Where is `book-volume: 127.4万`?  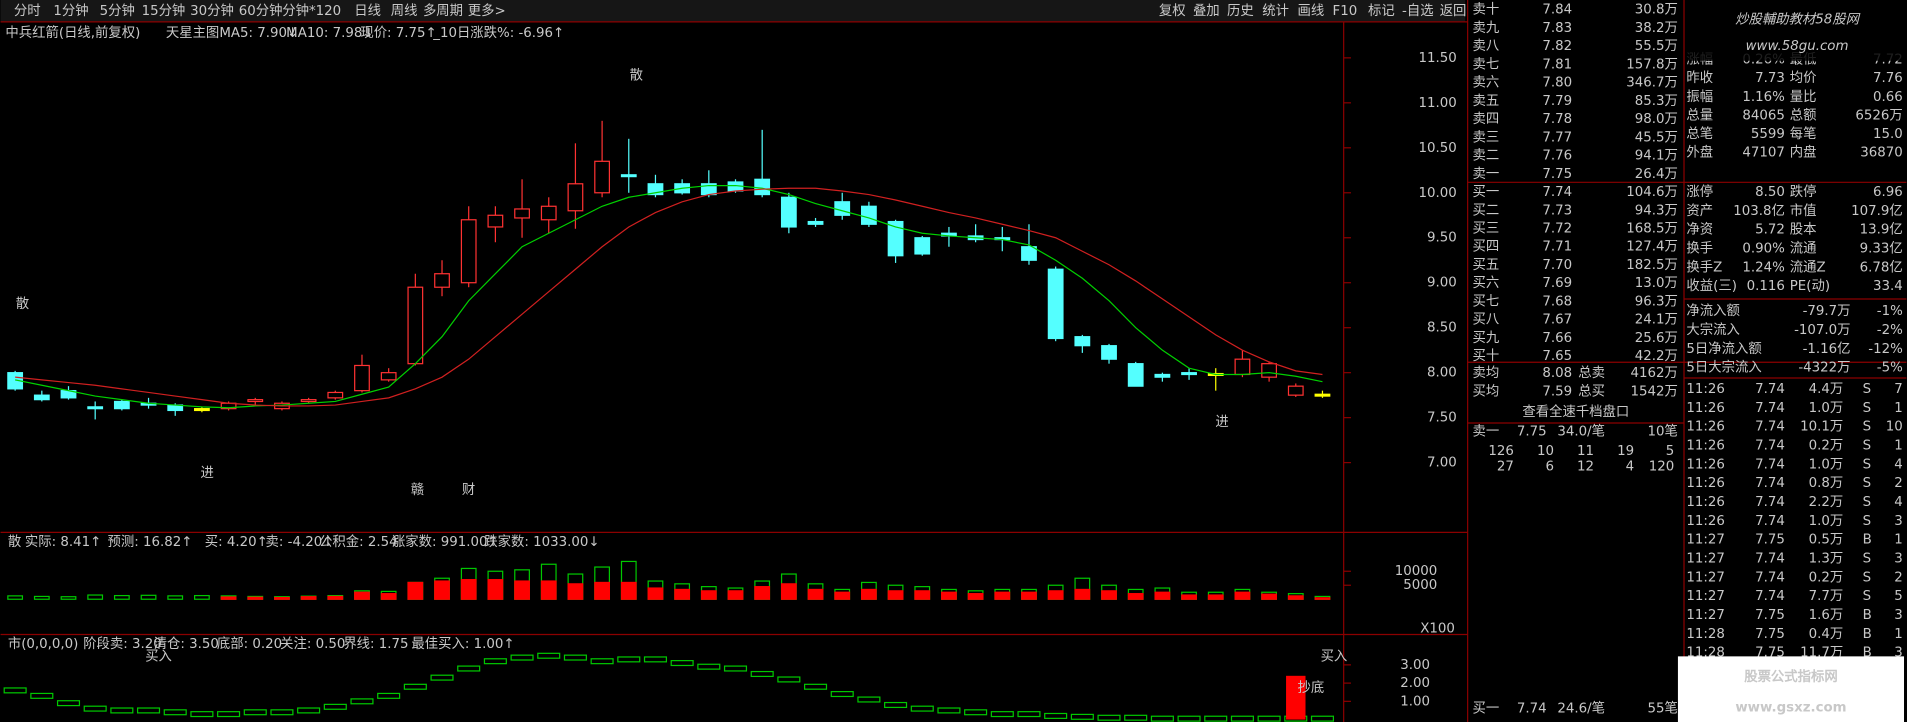
book-volume: 127.4万 is located at coordinates (1652, 247).